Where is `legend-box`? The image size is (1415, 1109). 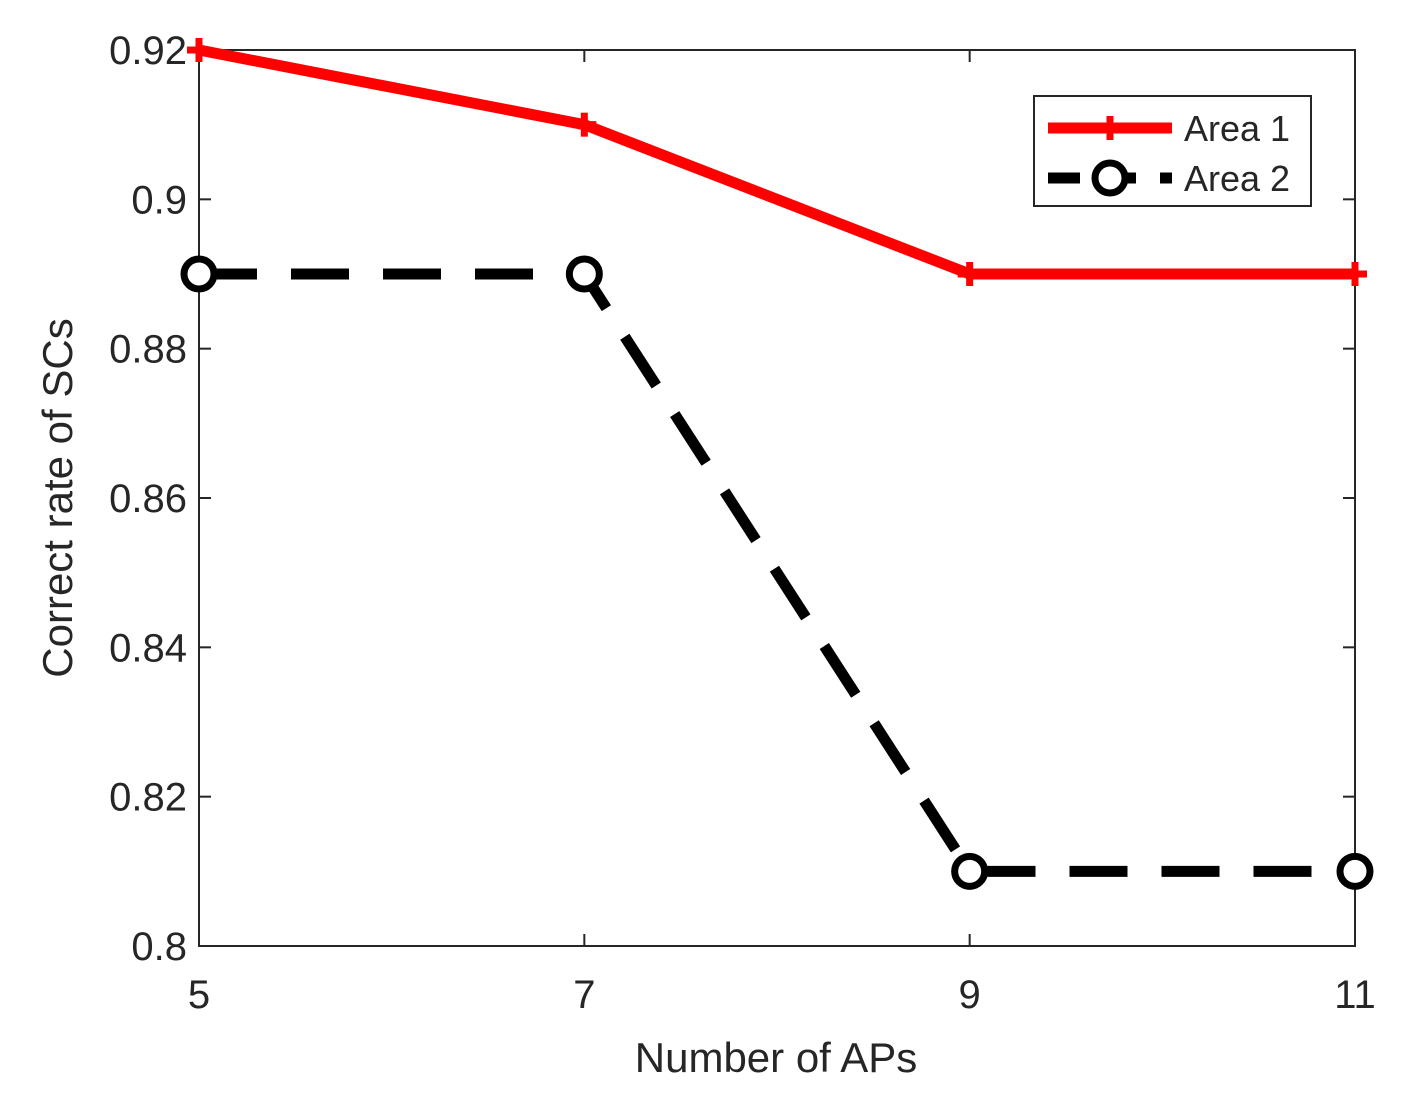
legend-box is located at coordinates (1172, 151).